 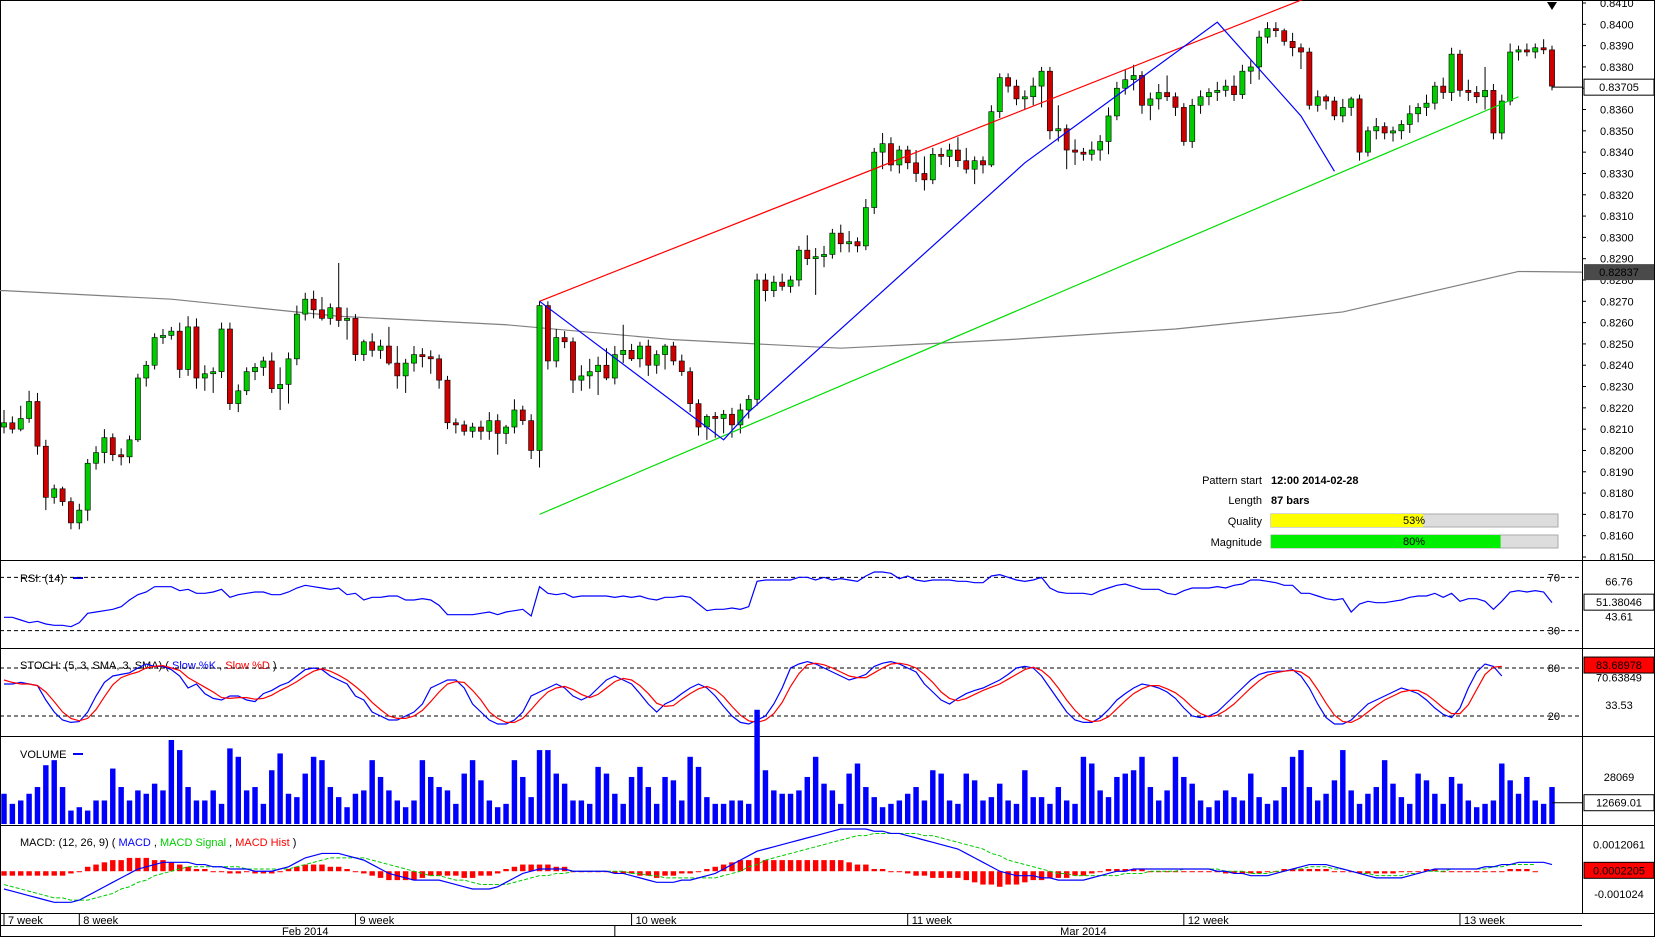 What do you see at coordinates (1554, 669) in the screenshot?
I see `stoch-level-label: 80` at bounding box center [1554, 669].